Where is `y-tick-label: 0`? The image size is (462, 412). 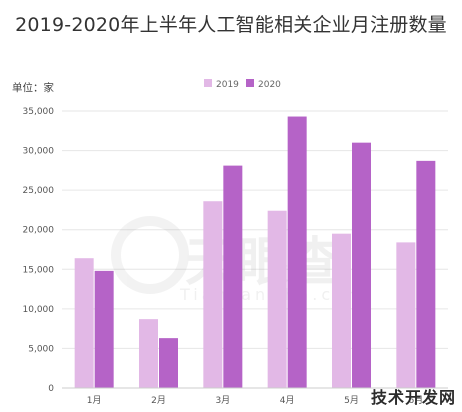 y-tick-label: 0 is located at coordinates (51, 389).